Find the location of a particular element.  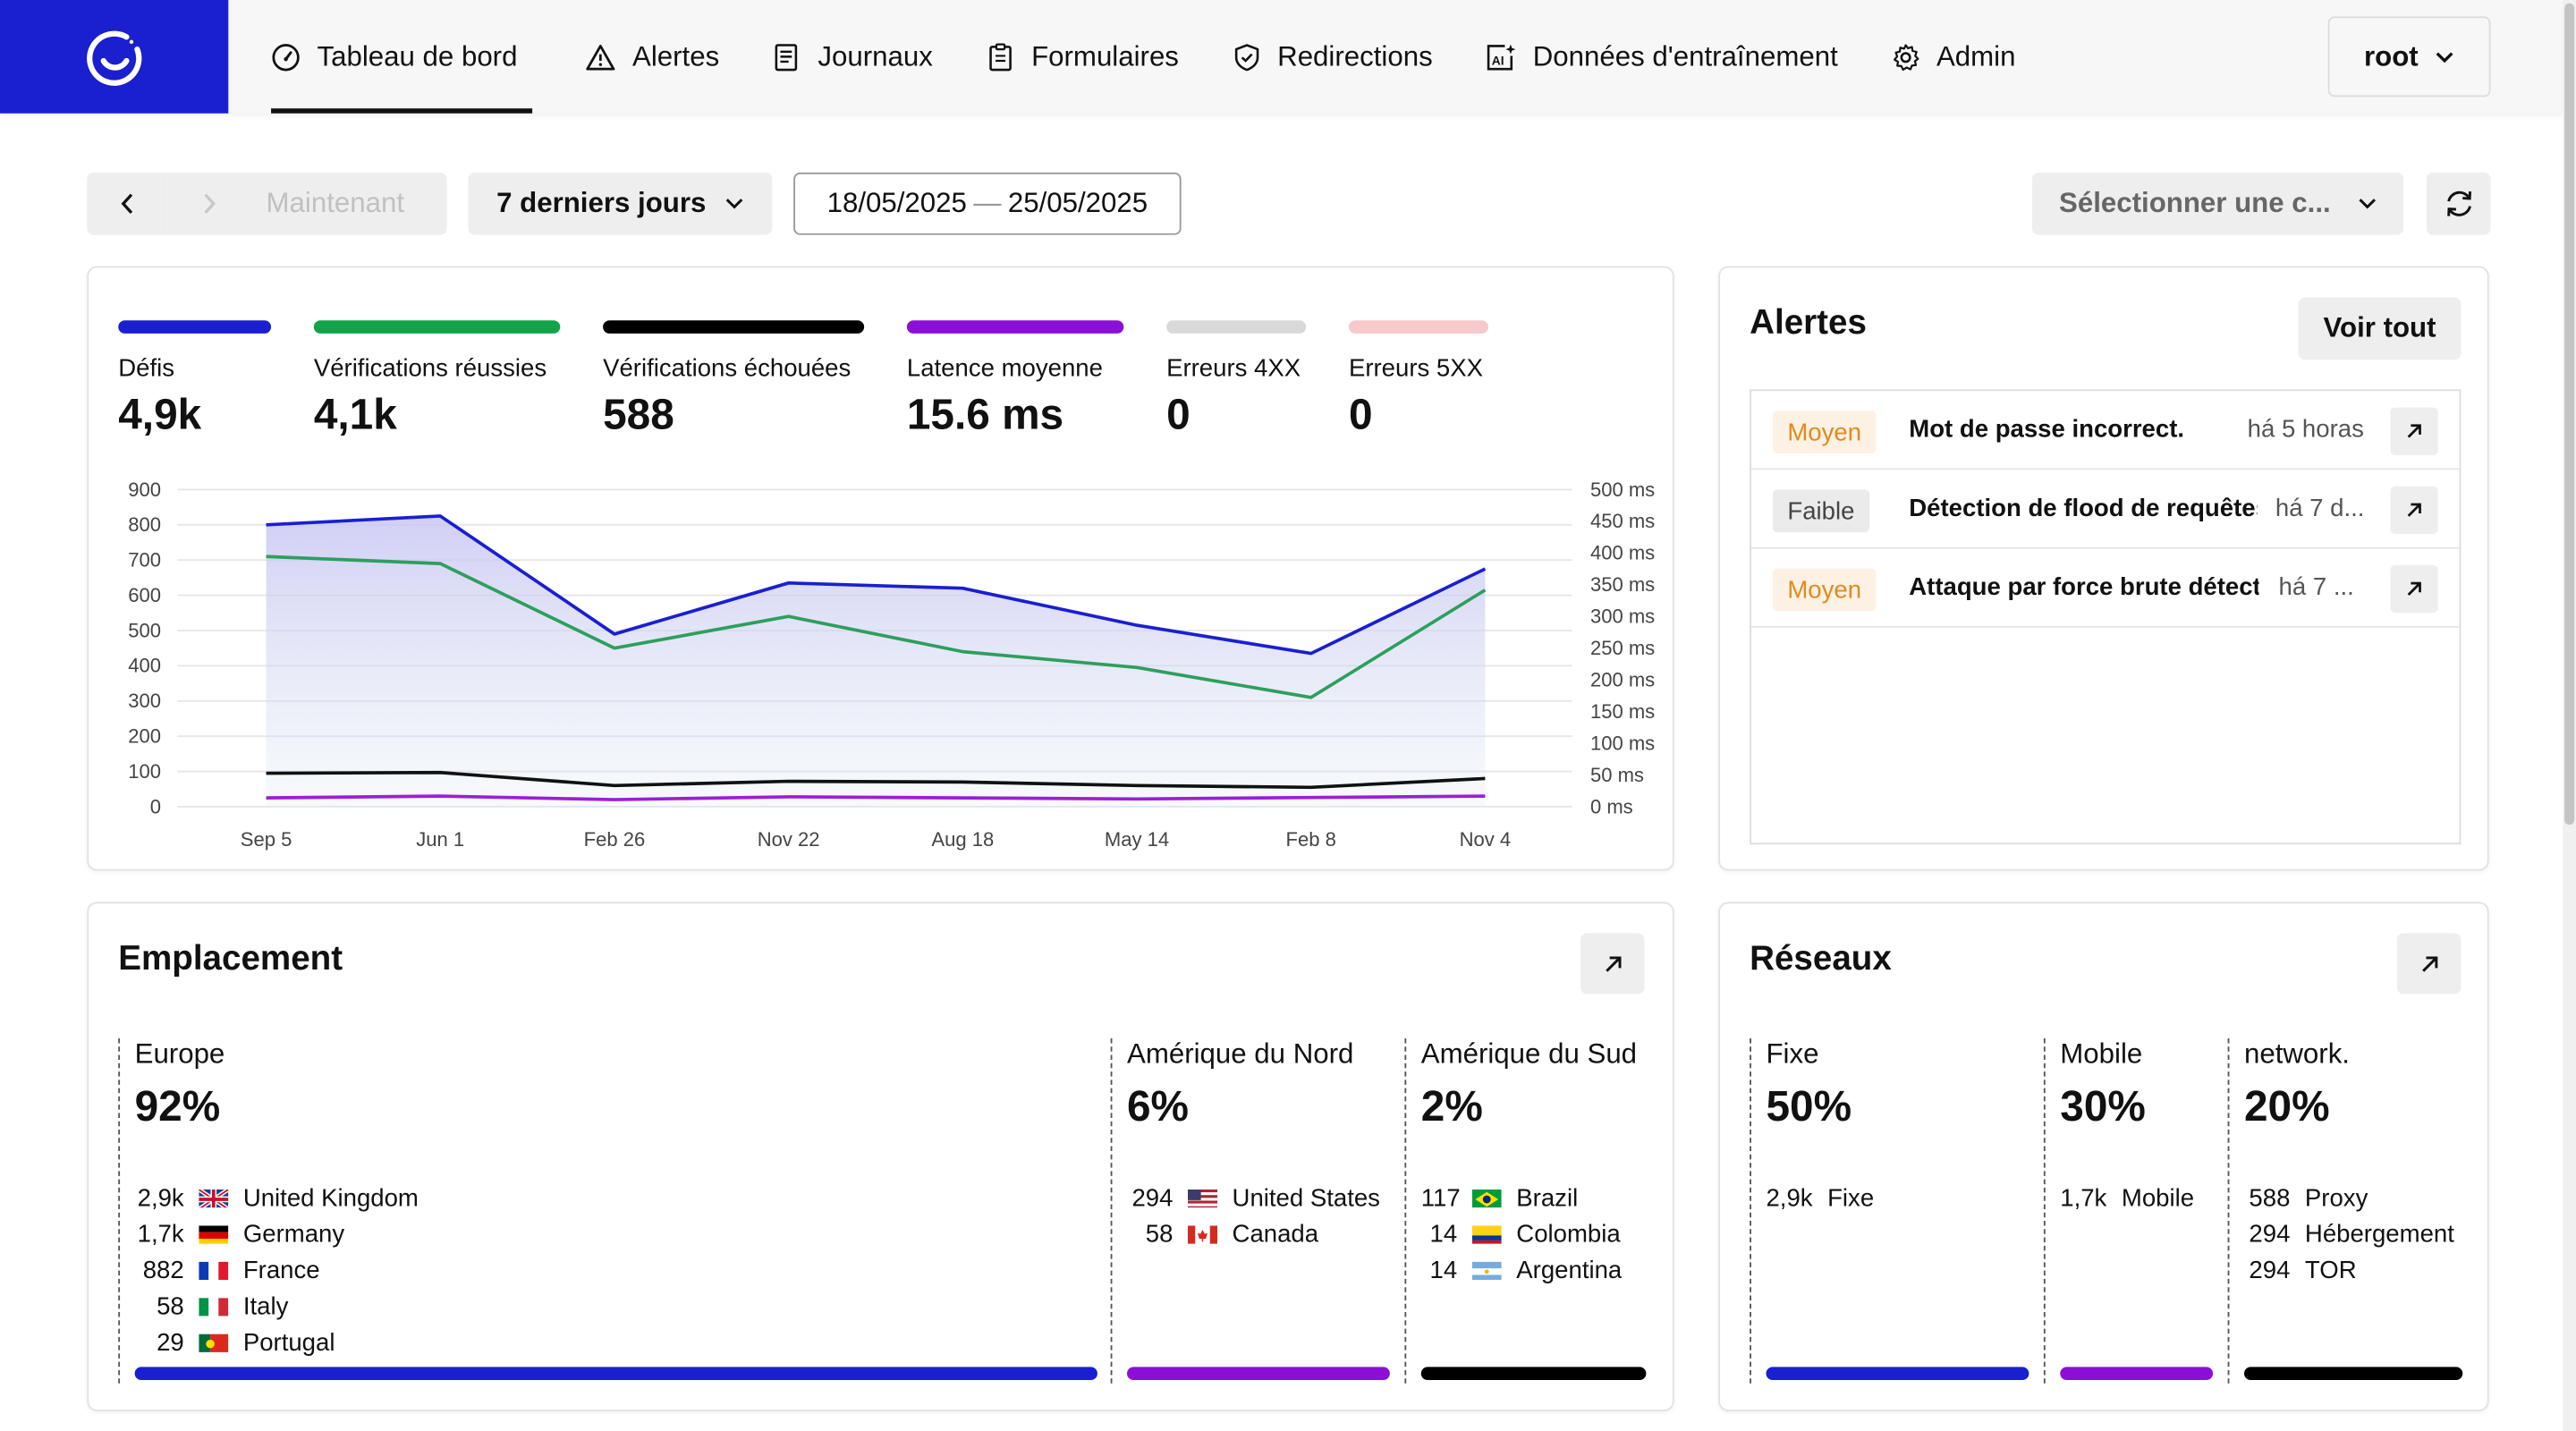

logo is located at coordinates (114, 57).